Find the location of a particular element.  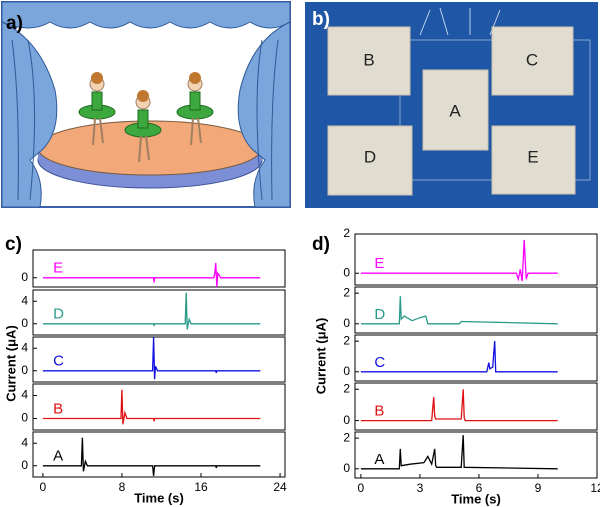

x-tick-label: 12 is located at coordinates (595, 488).